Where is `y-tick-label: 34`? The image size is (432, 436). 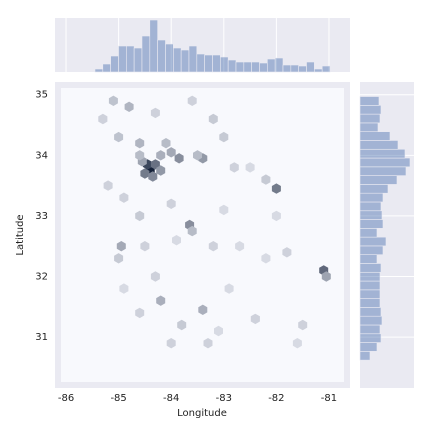 y-tick-label: 34 is located at coordinates (41, 155).